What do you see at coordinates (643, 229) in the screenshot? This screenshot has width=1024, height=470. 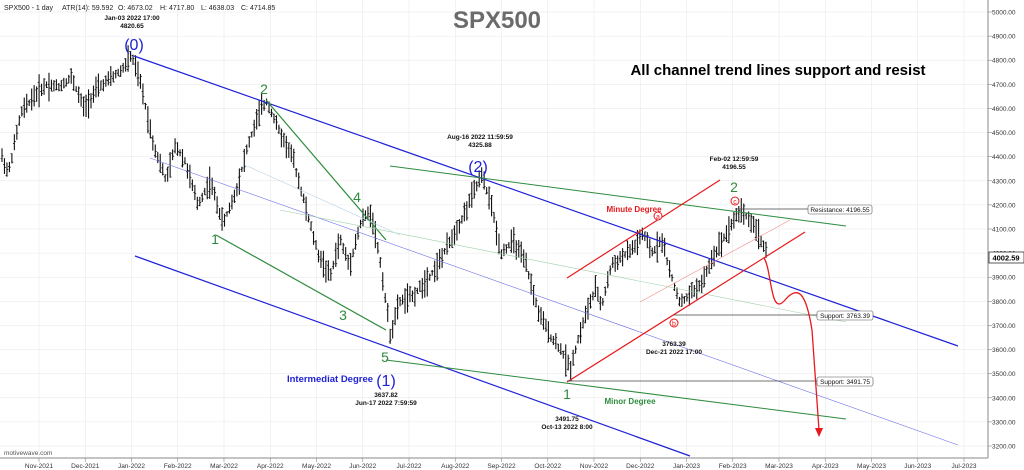 I see `minute-channel-upper` at bounding box center [643, 229].